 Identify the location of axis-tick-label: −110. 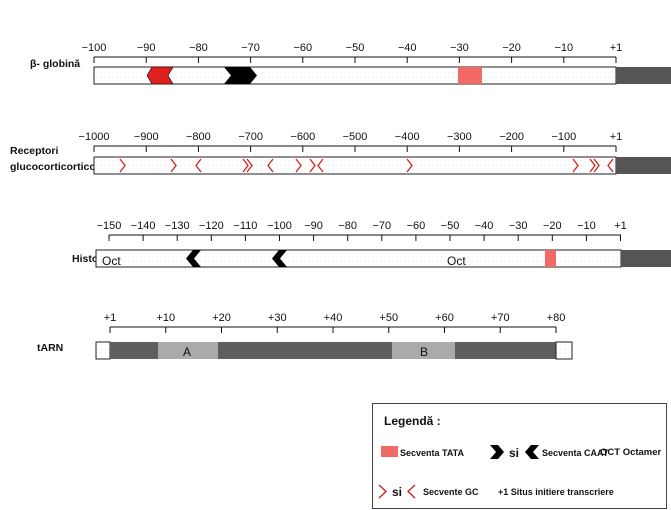
(245, 226).